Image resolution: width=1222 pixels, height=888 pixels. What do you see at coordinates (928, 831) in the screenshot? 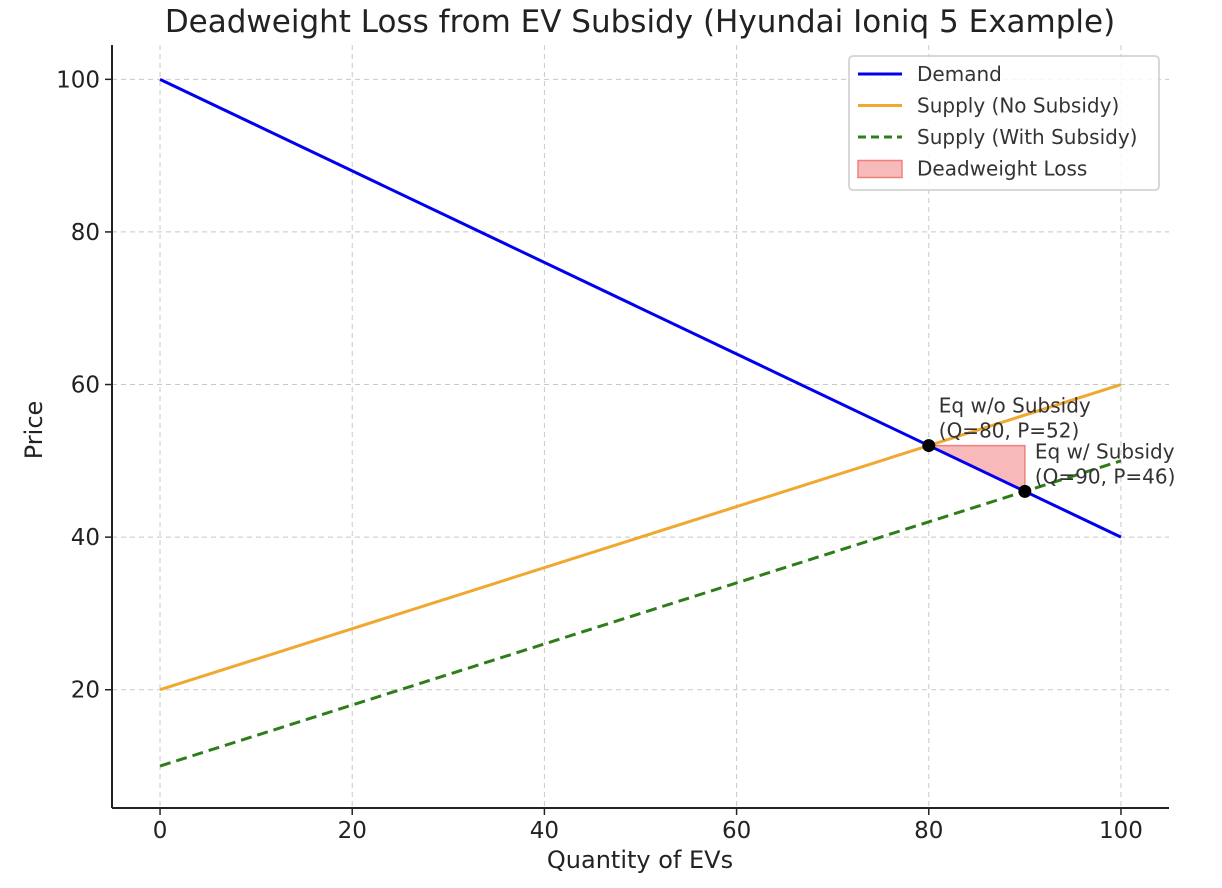
I see `x-tick-label: 80` at bounding box center [928, 831].